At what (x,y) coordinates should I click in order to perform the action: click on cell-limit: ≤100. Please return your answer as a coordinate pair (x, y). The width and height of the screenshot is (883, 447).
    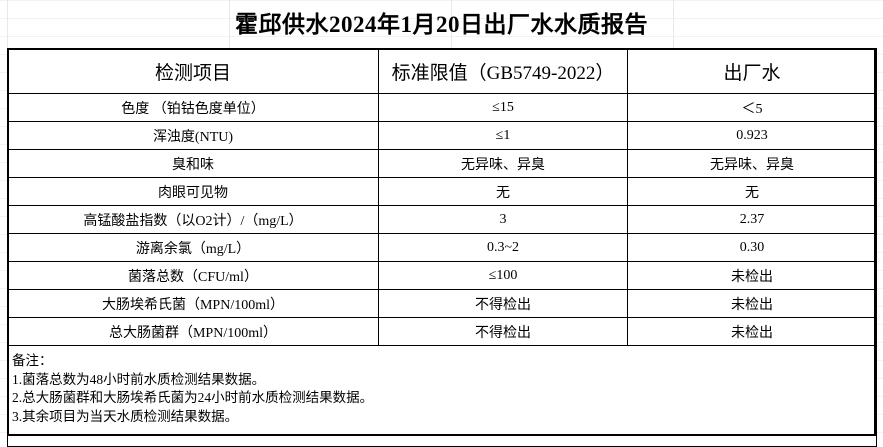
    Looking at the image, I should click on (503, 275).